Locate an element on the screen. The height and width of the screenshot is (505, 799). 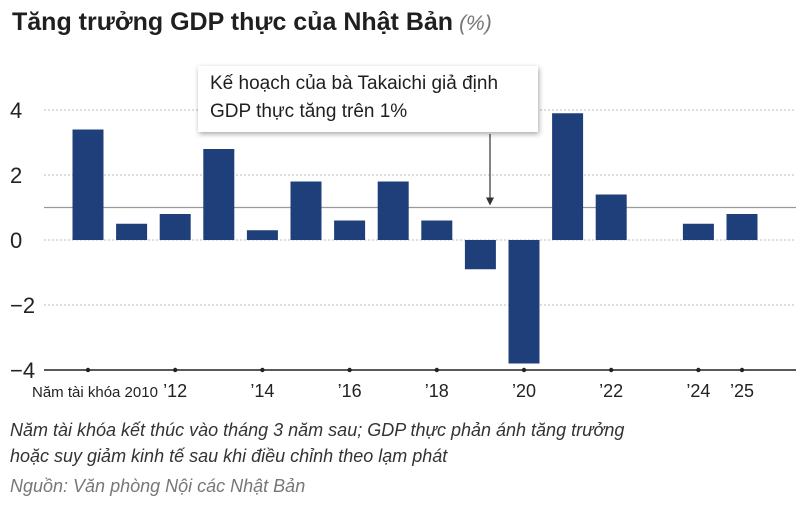
x-tick-dot-2024 is located at coordinates (698, 370).